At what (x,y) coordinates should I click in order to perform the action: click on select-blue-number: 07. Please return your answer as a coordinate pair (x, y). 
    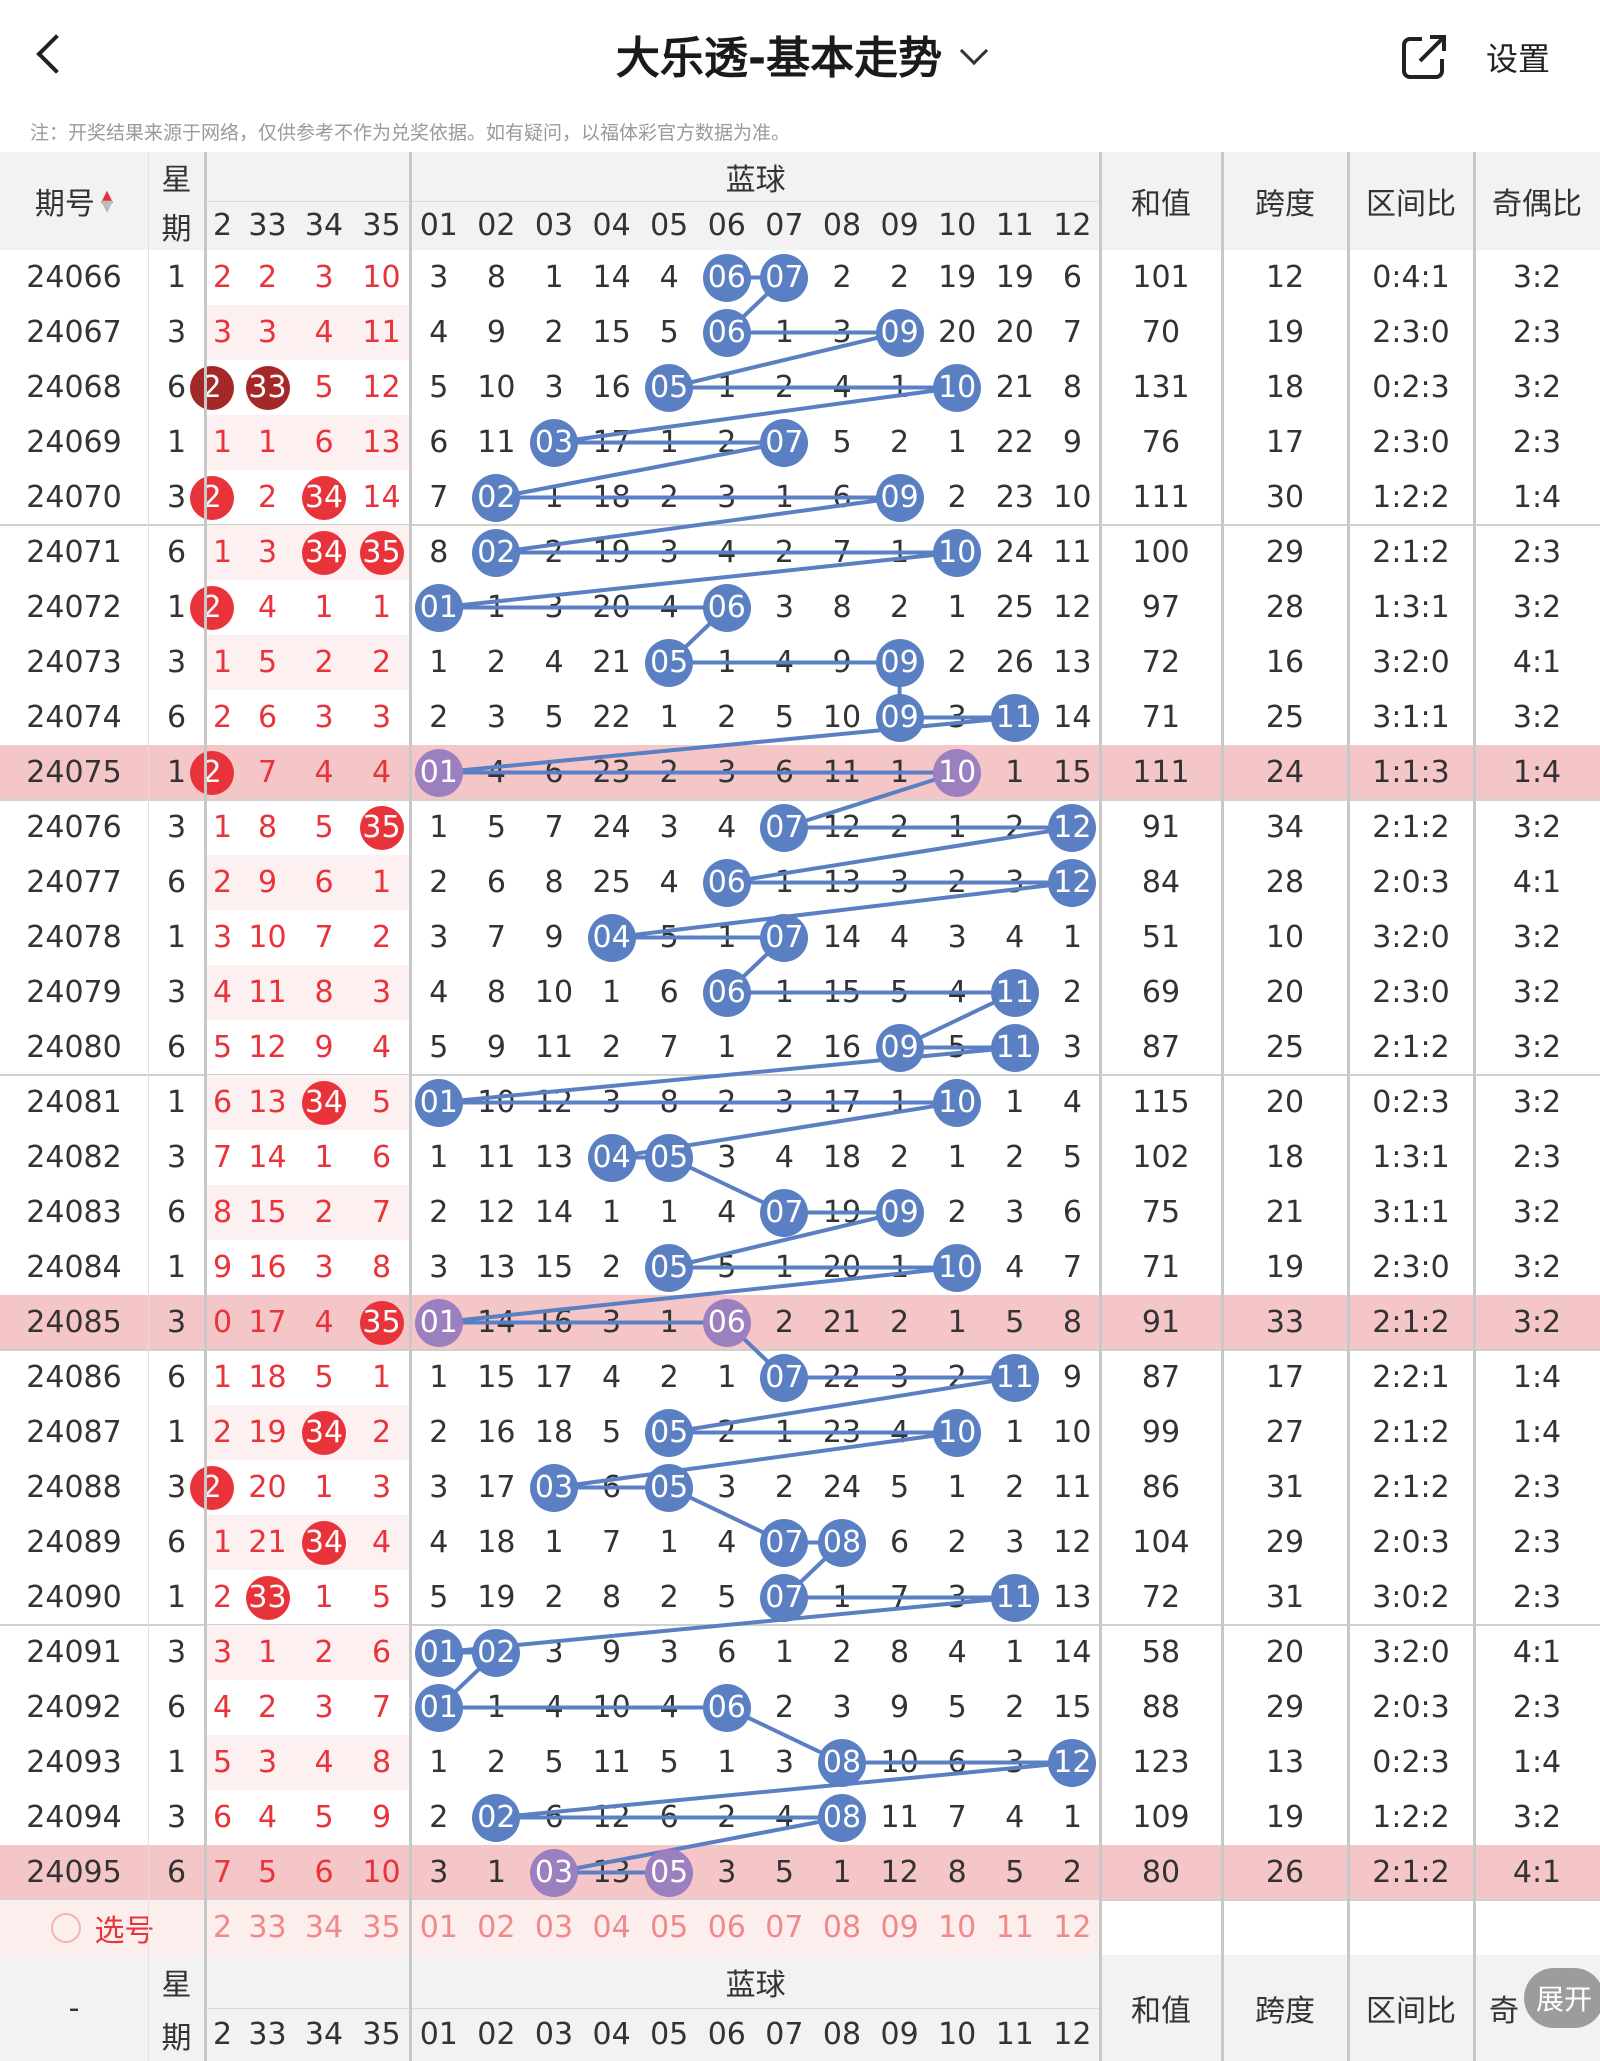
    Looking at the image, I should click on (784, 1927).